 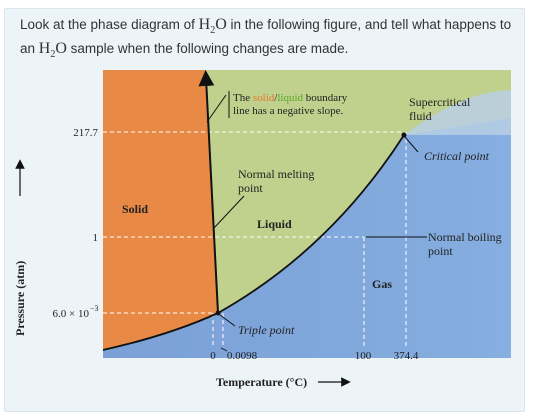 I want to click on critical-point-marker, so click(x=404, y=135).